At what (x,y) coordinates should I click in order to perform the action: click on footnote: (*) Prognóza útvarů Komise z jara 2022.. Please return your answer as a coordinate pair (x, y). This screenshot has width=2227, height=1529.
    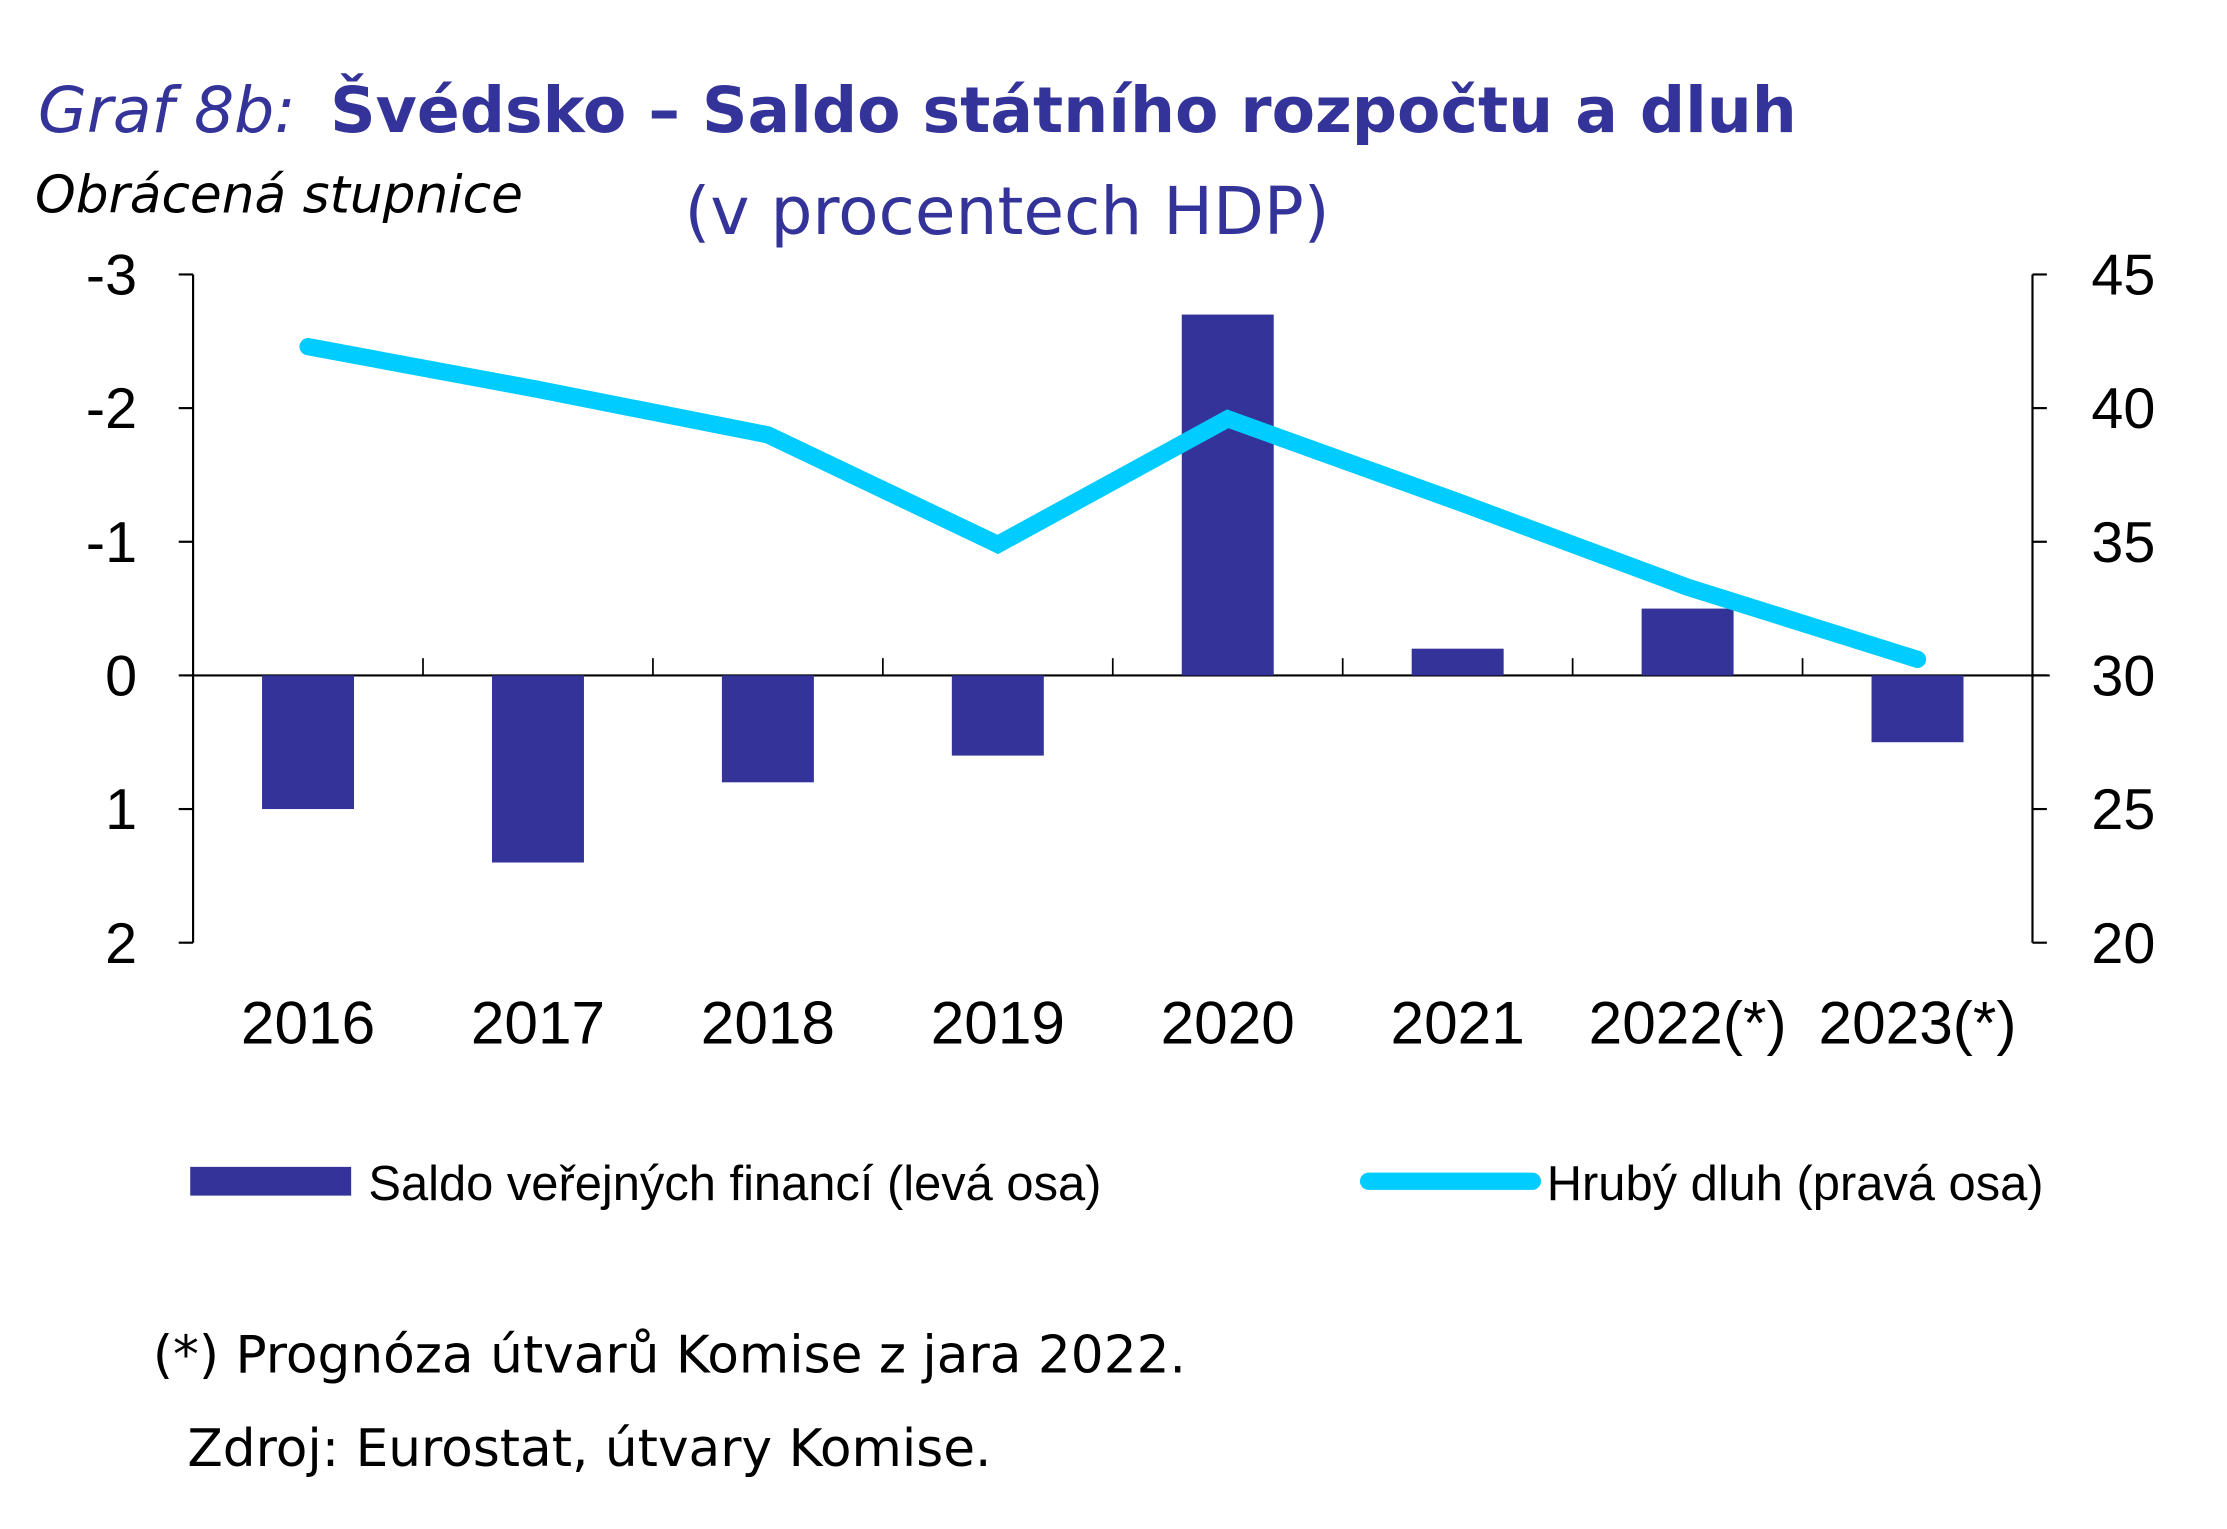
    Looking at the image, I should click on (669, 1355).